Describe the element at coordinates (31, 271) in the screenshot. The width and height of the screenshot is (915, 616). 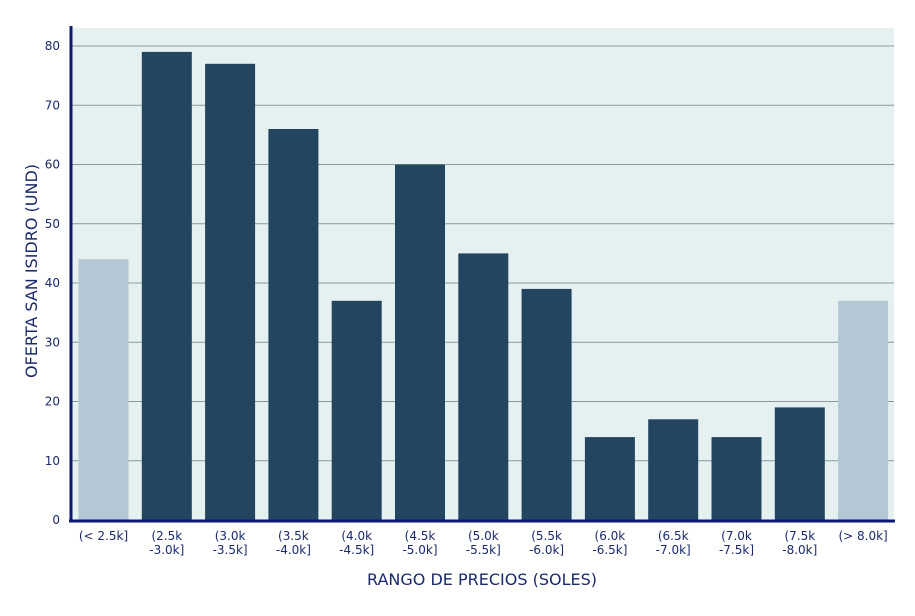
I see `y-axis-title: OFERTA SAN ISIDRO (UND)` at that location.